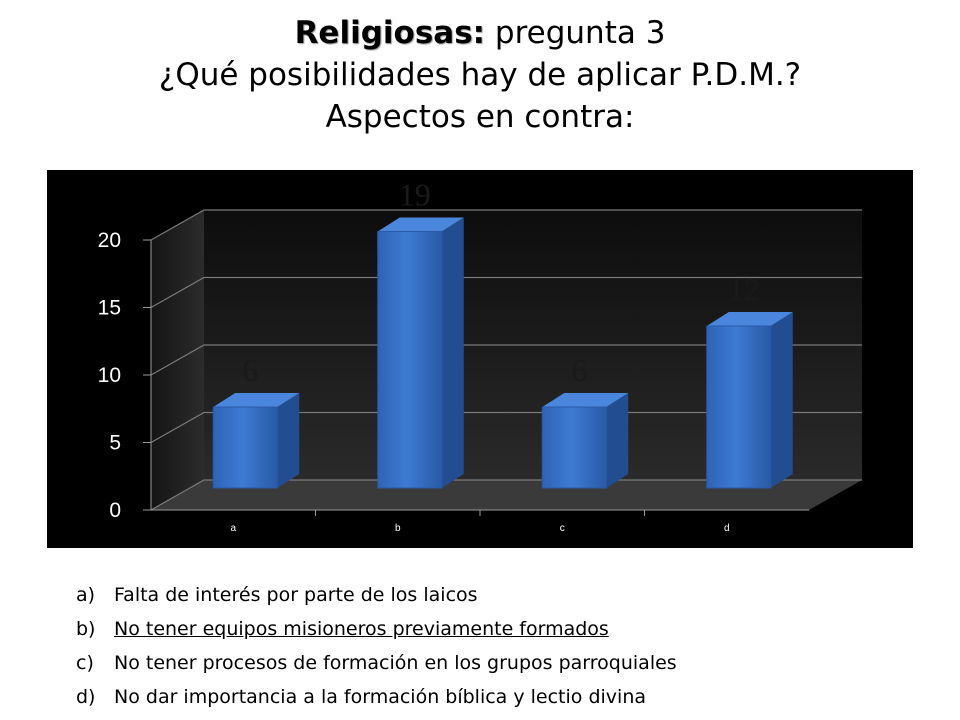  Describe the element at coordinates (109, 308) in the screenshot. I see `y-tick-label: 15` at that location.